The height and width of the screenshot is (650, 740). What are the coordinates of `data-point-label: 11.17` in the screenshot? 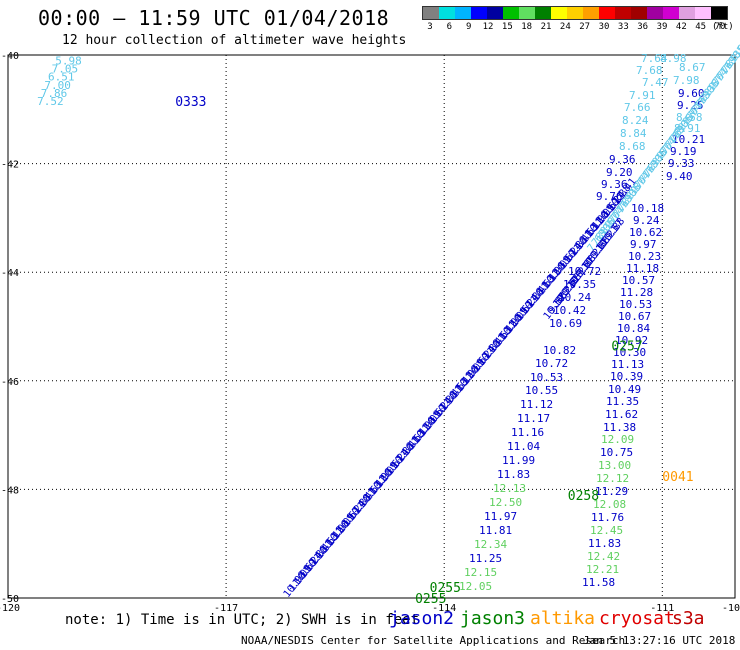 It's located at (533, 418).